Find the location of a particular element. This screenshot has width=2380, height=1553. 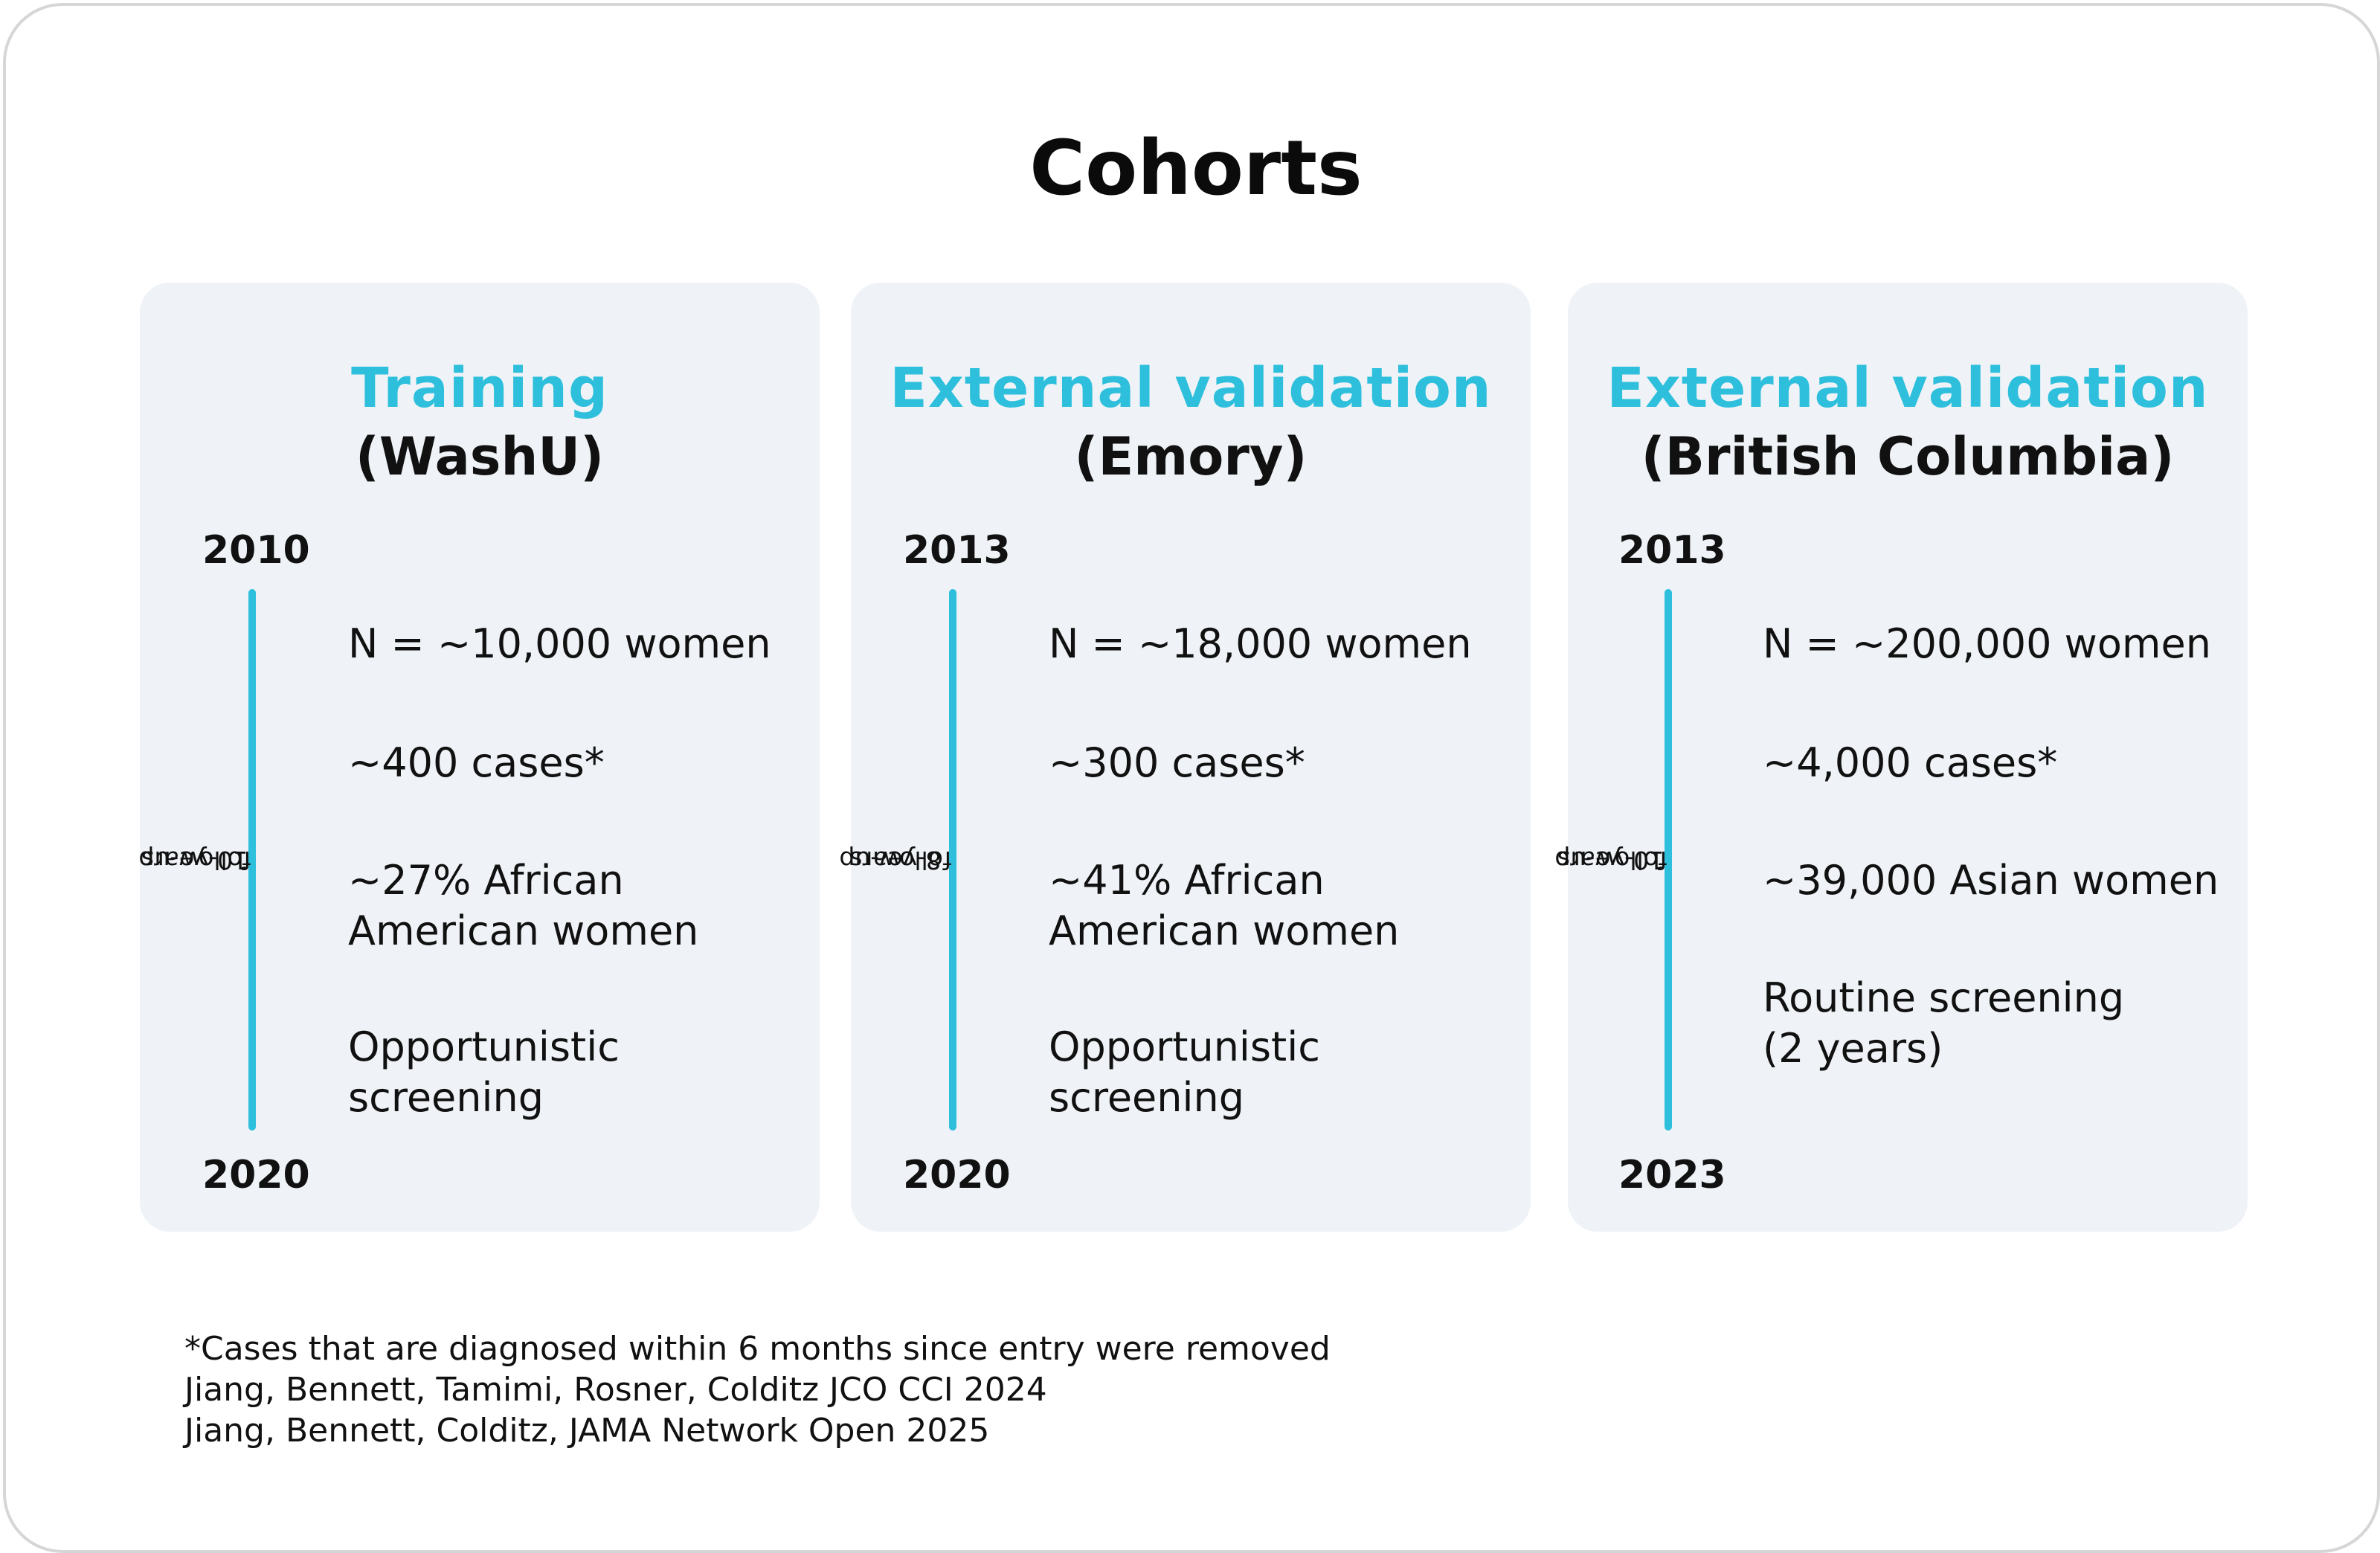

stat-population-line1: ~41% African is located at coordinates (1187, 880).